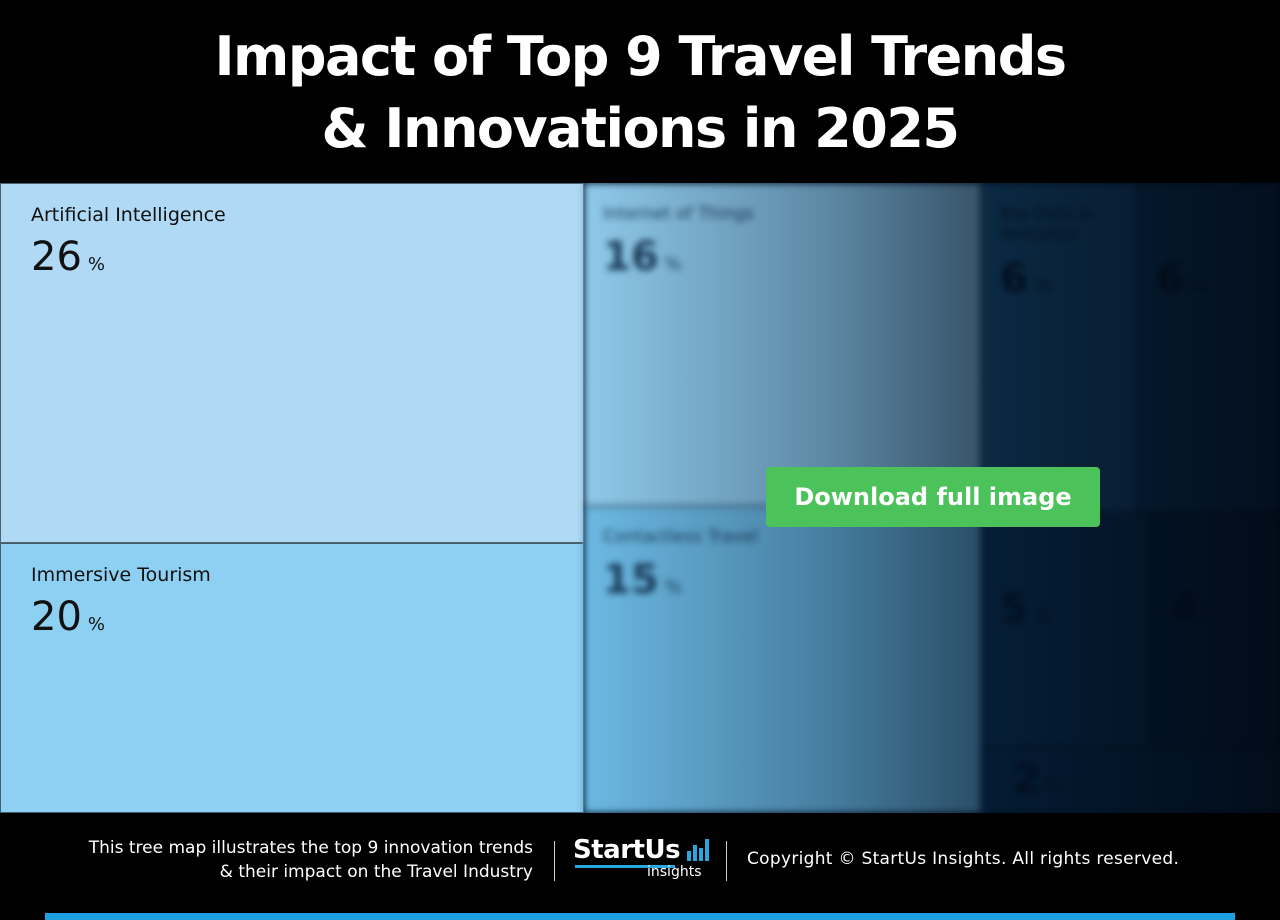 Image resolution: width=1280 pixels, height=920 pixels. I want to click on logo-subtitle: insights, so click(674, 872).